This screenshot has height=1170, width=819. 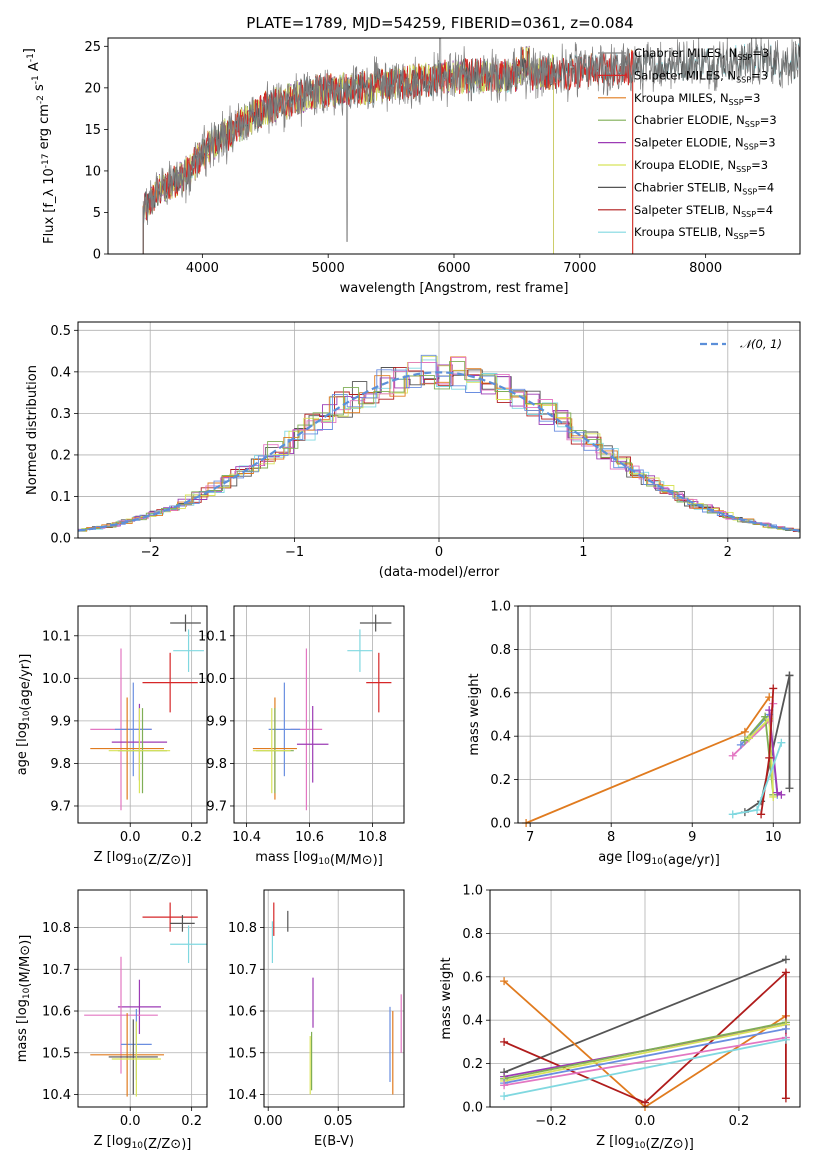 I want to click on legend-entry: 𝒩(0, 1), so click(x=761, y=344).